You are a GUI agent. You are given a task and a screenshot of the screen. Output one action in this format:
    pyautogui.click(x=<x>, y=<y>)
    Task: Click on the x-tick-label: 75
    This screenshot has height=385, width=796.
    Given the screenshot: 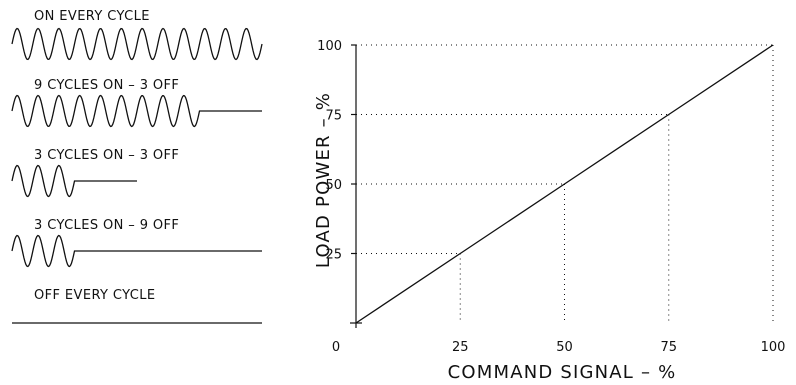 What is the action you would take?
    pyautogui.click(x=668, y=347)
    